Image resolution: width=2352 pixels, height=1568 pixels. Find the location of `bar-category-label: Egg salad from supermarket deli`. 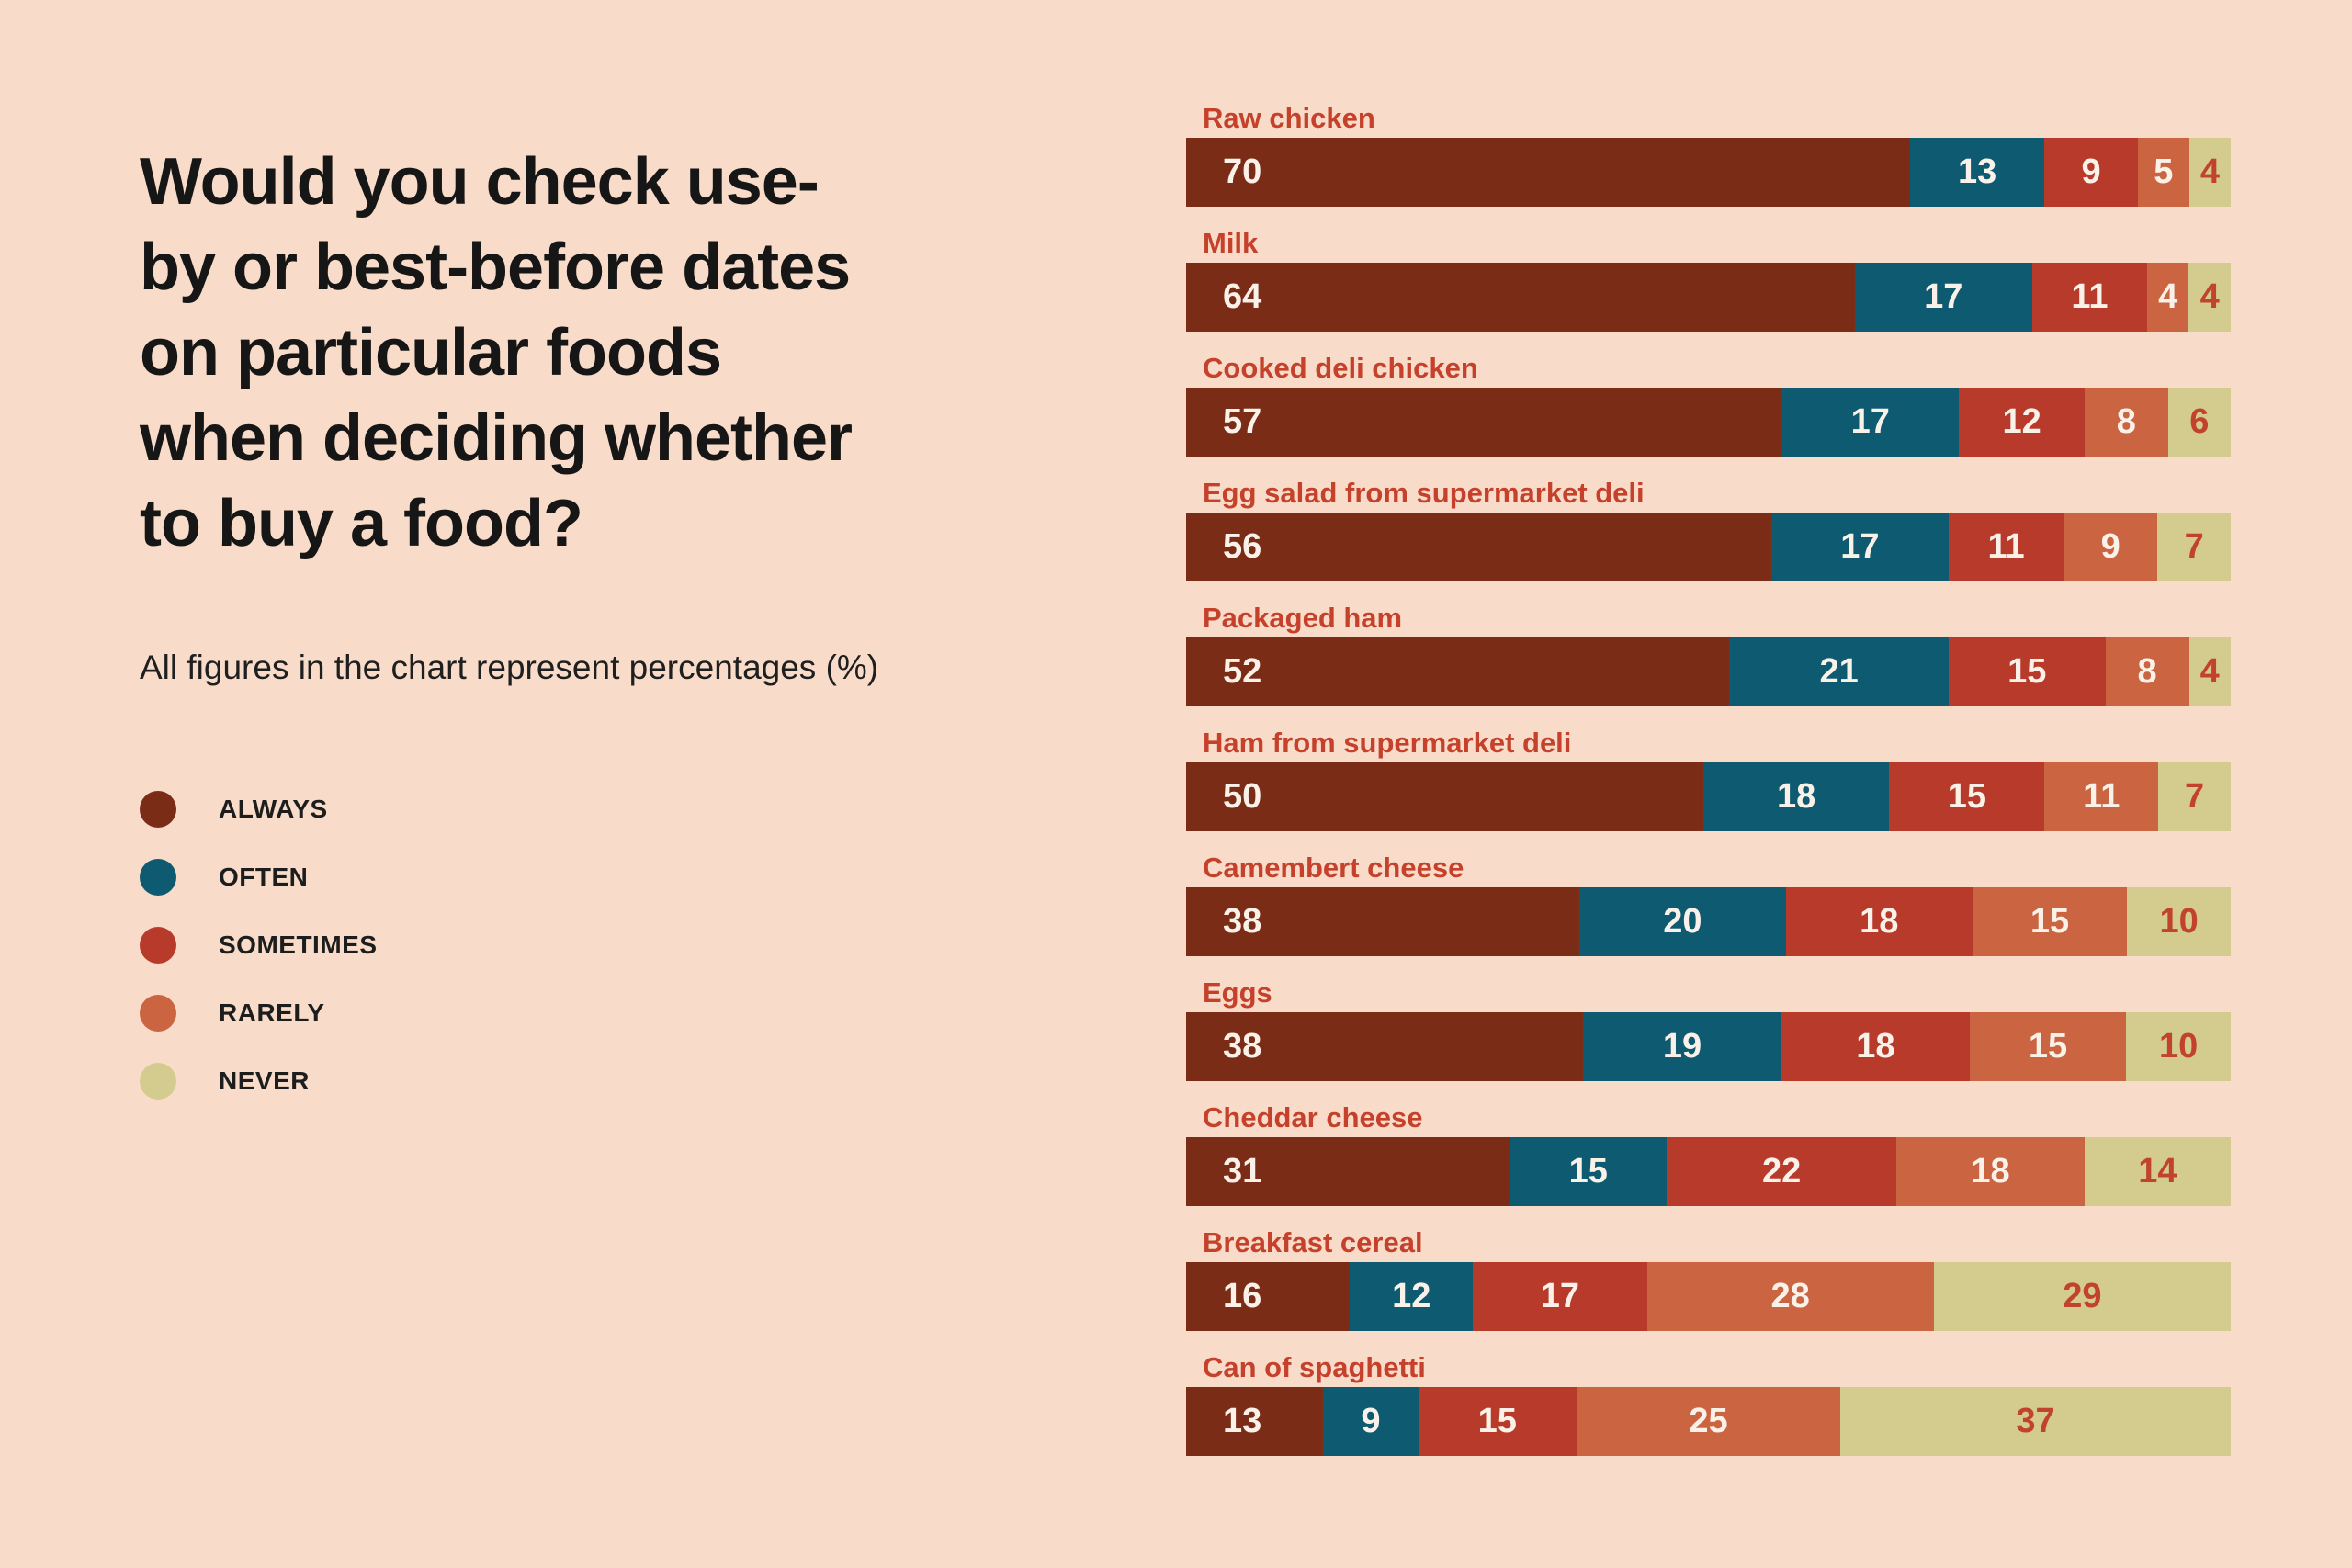

bar-category-label: Egg salad from supermarket deli is located at coordinates (1424, 493).